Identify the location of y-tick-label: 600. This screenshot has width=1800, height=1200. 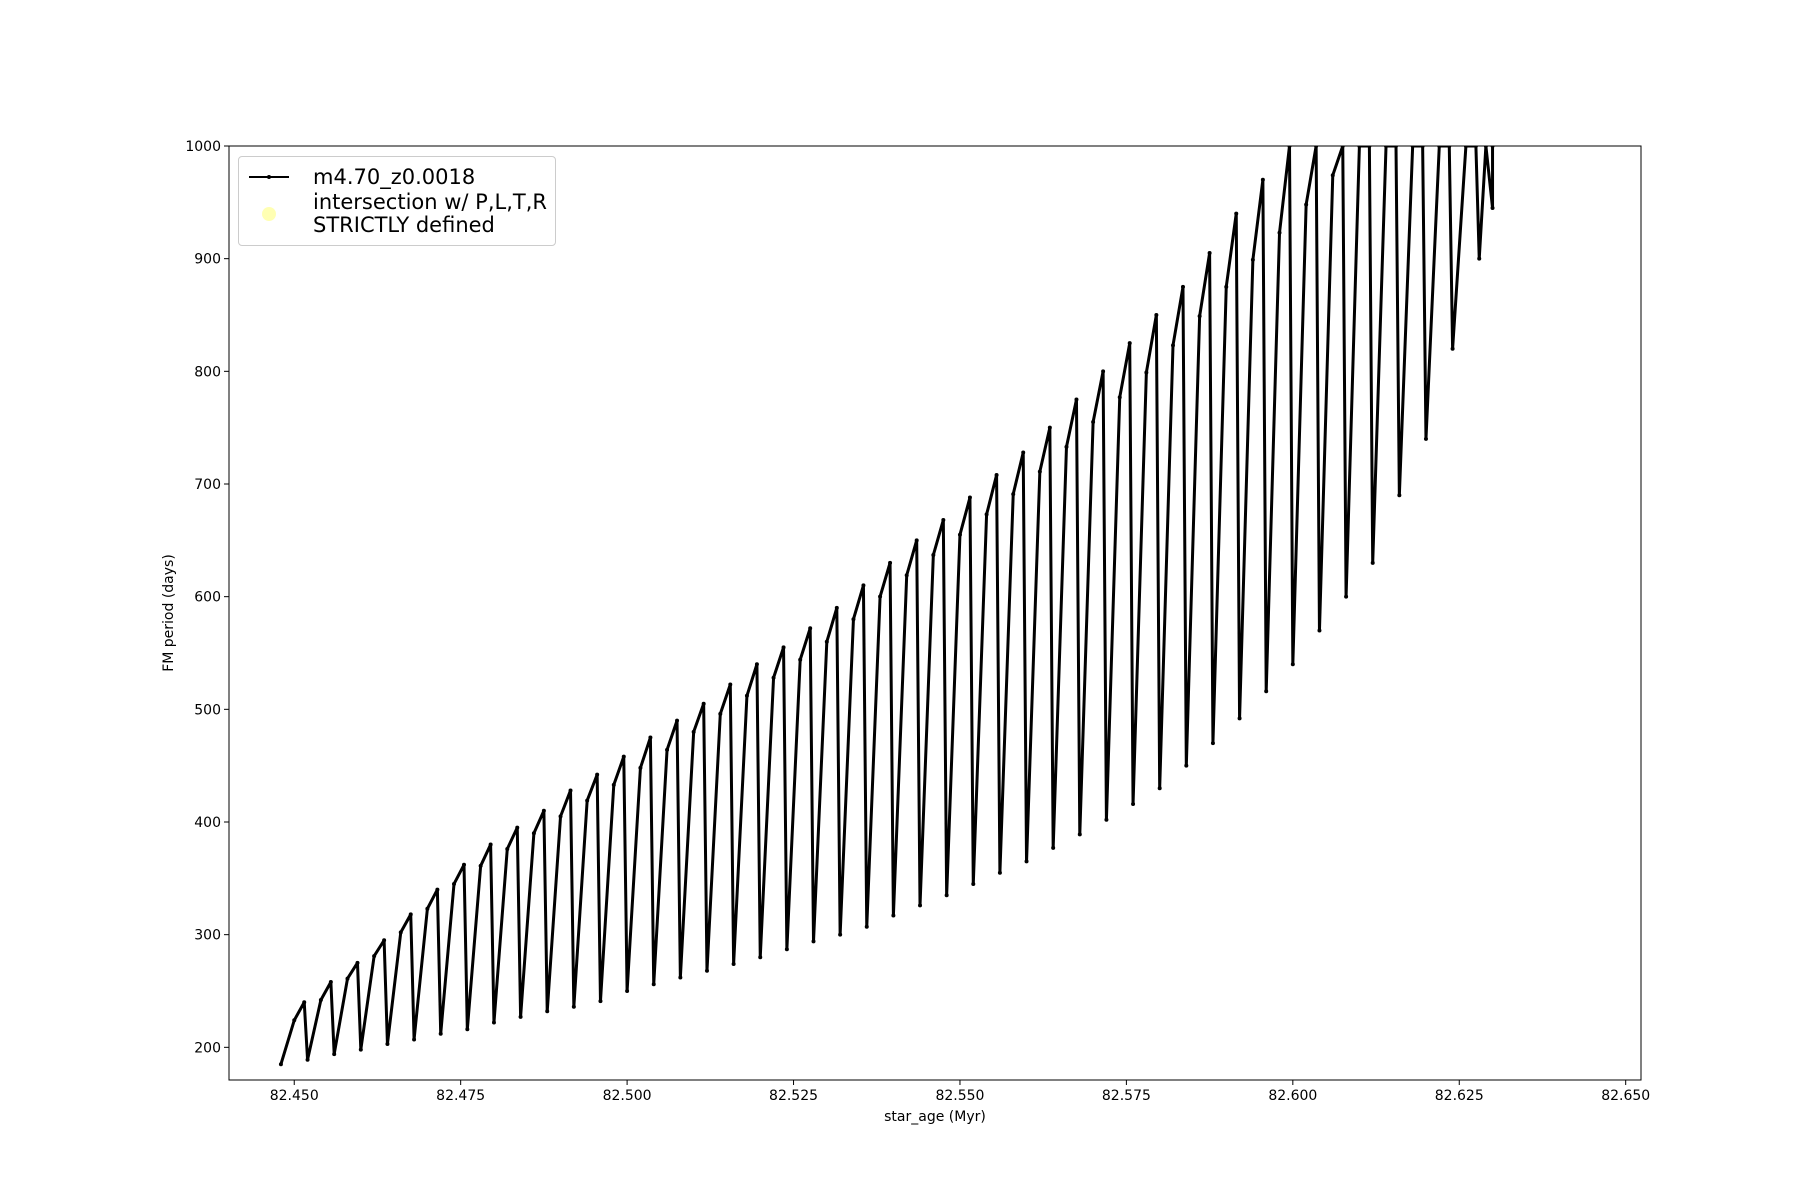
(207, 598).